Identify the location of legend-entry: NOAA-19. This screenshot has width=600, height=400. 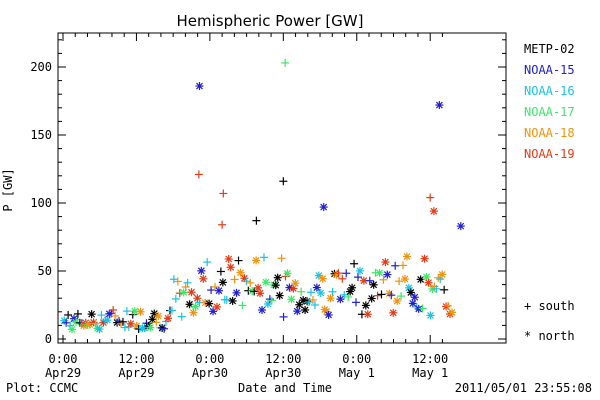
(549, 154).